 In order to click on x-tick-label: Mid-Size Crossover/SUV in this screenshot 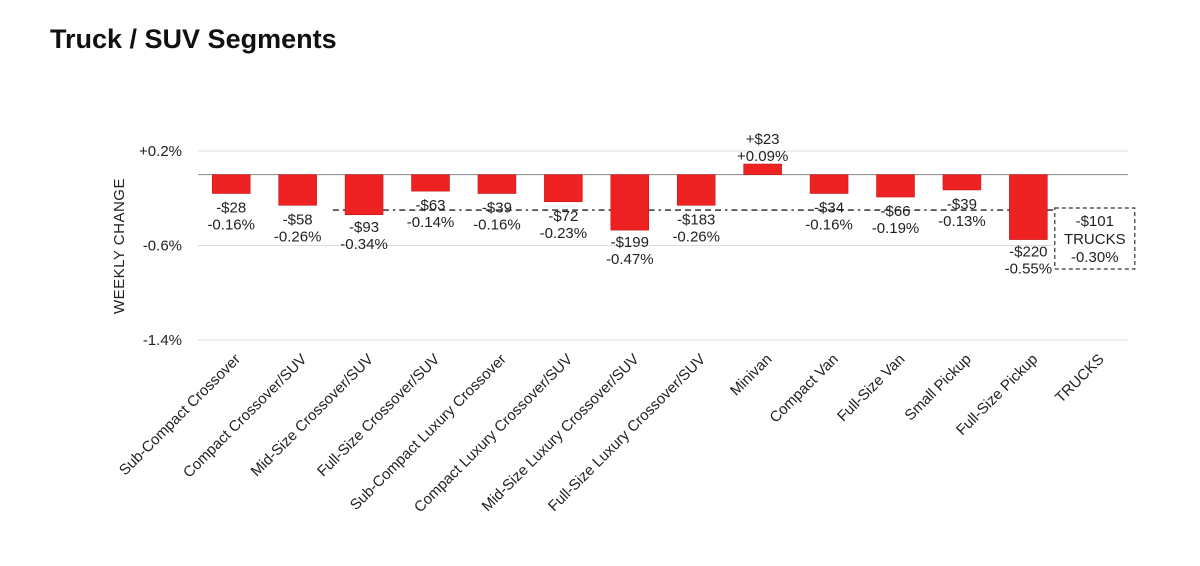, I will do `click(312, 415)`.